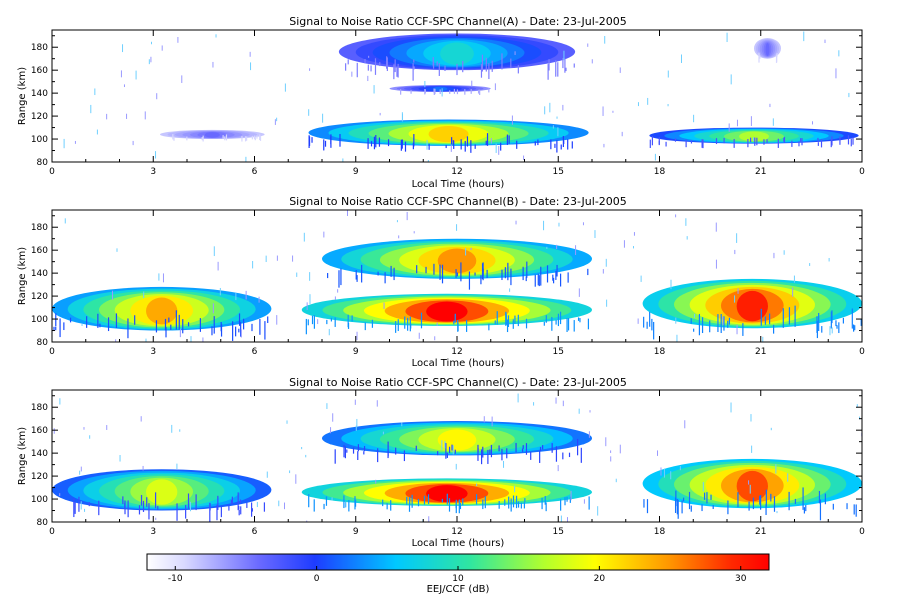  I want to click on x-tick-label: 3, so click(153, 352).